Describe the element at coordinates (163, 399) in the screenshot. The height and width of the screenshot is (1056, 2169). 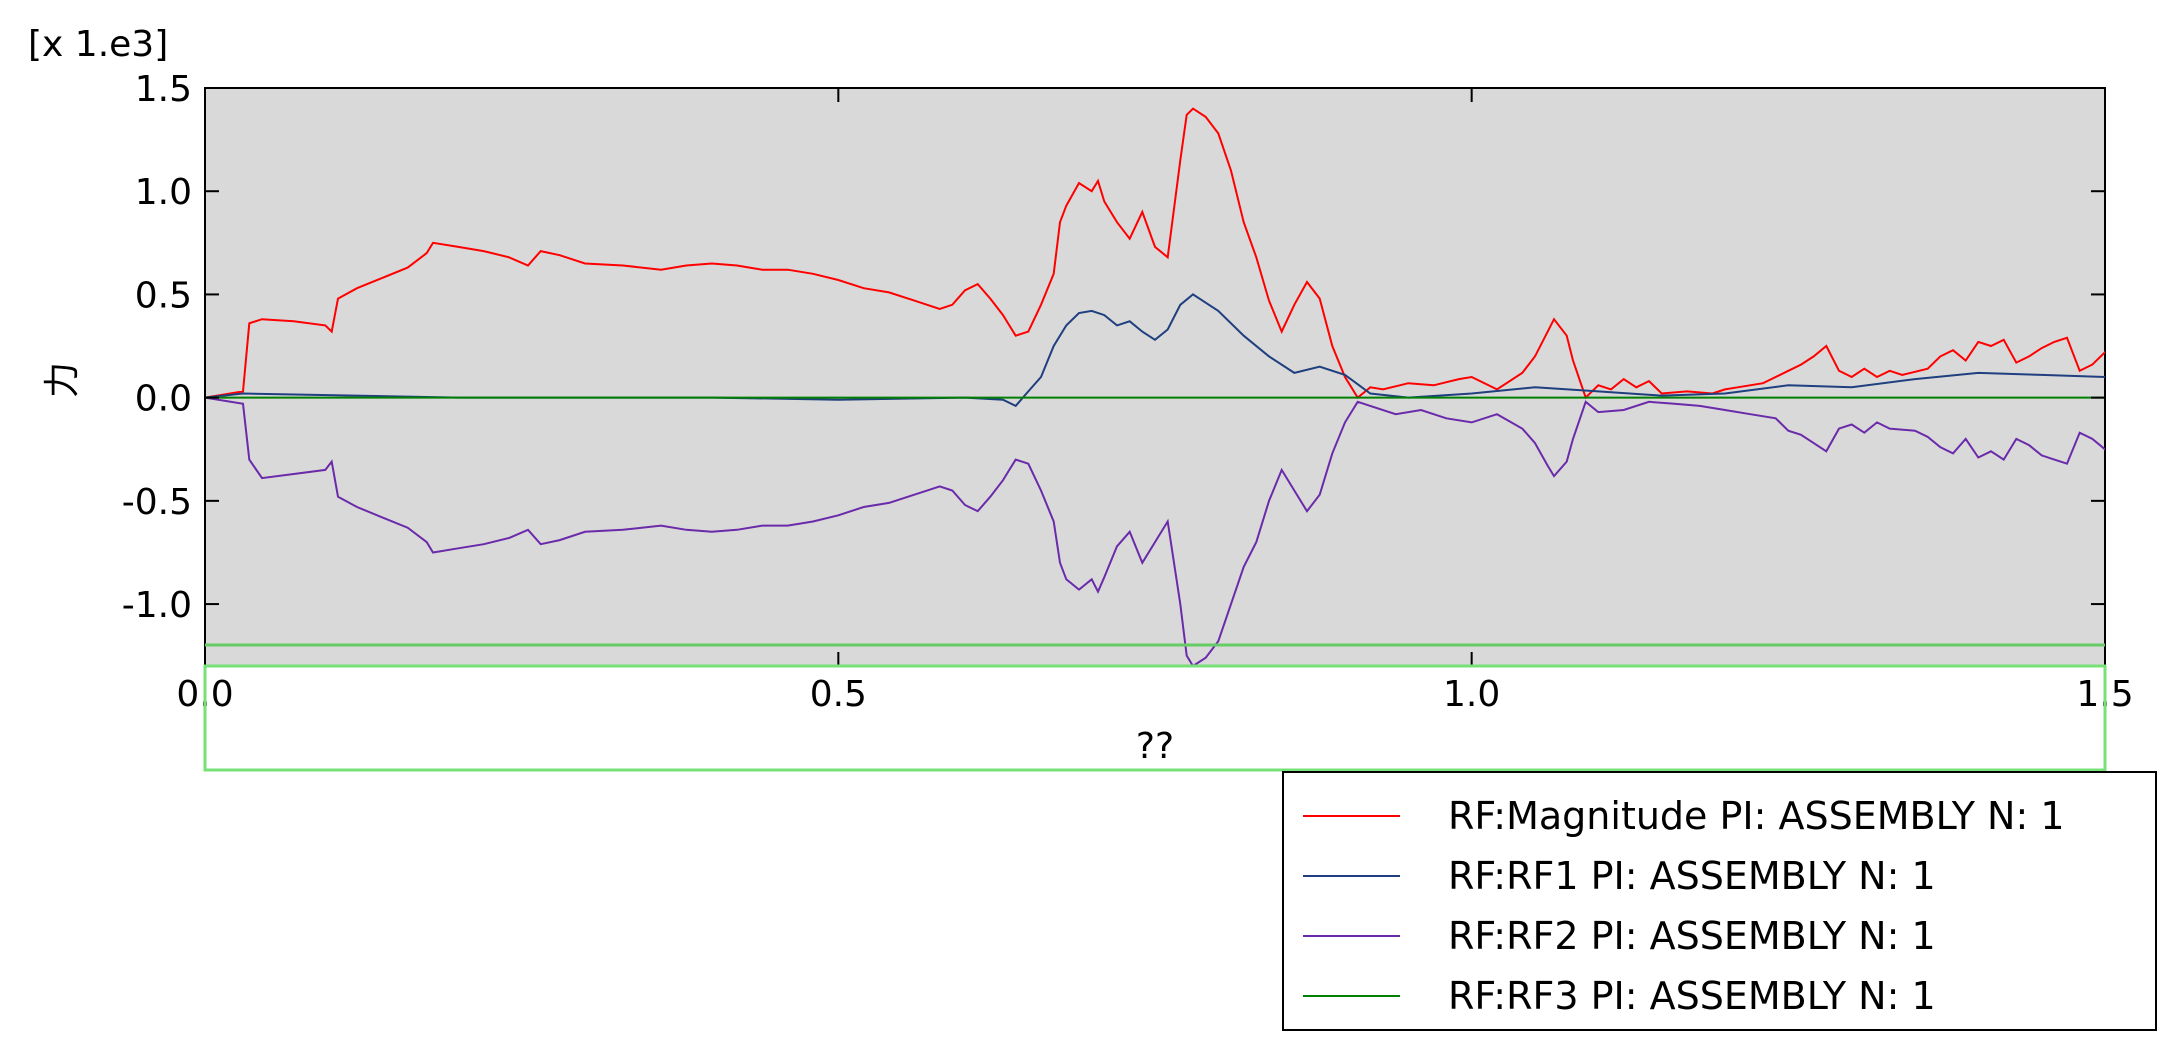
I see `y-tick-label-4: 0.0` at that location.